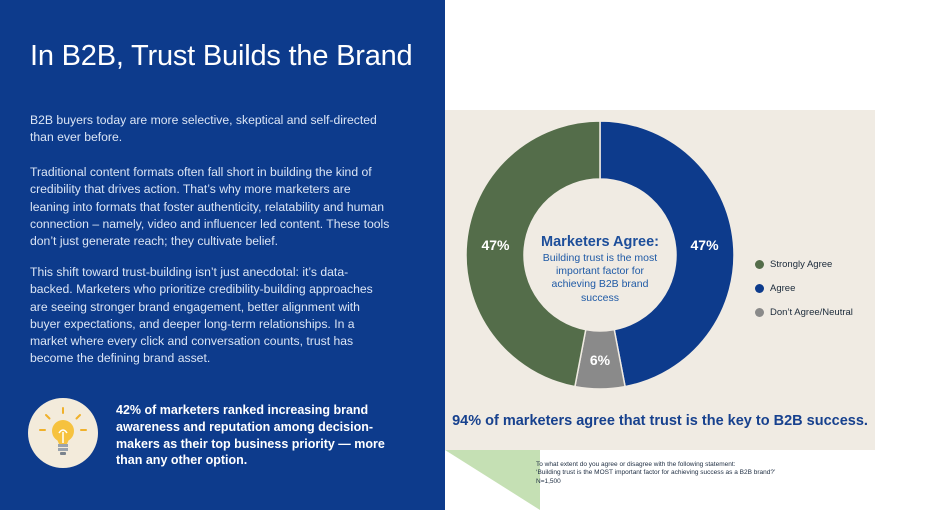 The image size is (938, 510). What do you see at coordinates (221, 56) in the screenshot?
I see `page-title: In B2B, Trust Builds the Brand` at bounding box center [221, 56].